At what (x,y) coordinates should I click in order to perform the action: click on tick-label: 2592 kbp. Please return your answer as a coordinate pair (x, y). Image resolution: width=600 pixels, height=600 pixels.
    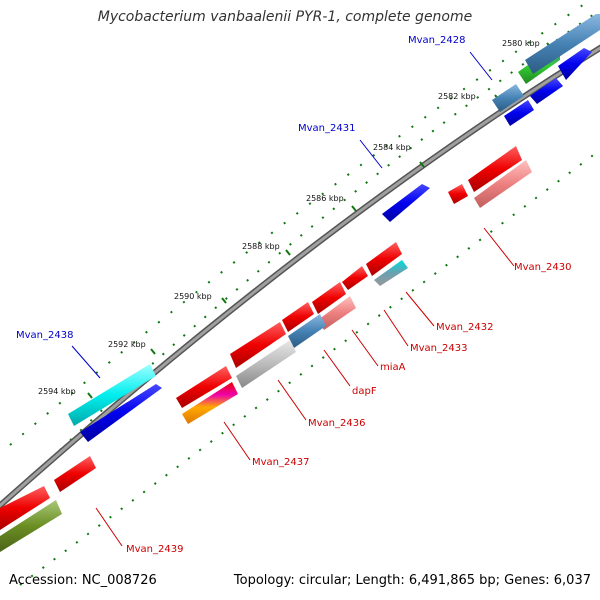
    Looking at the image, I should click on (127, 344).